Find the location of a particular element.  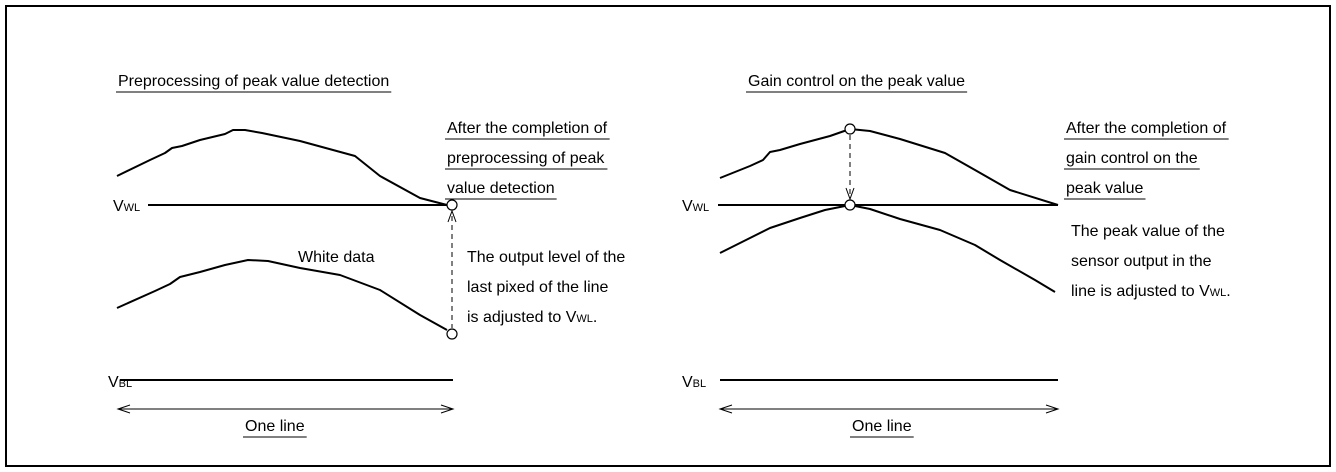

left-title: Preprocessing of peak value detection is located at coordinates (253, 81).